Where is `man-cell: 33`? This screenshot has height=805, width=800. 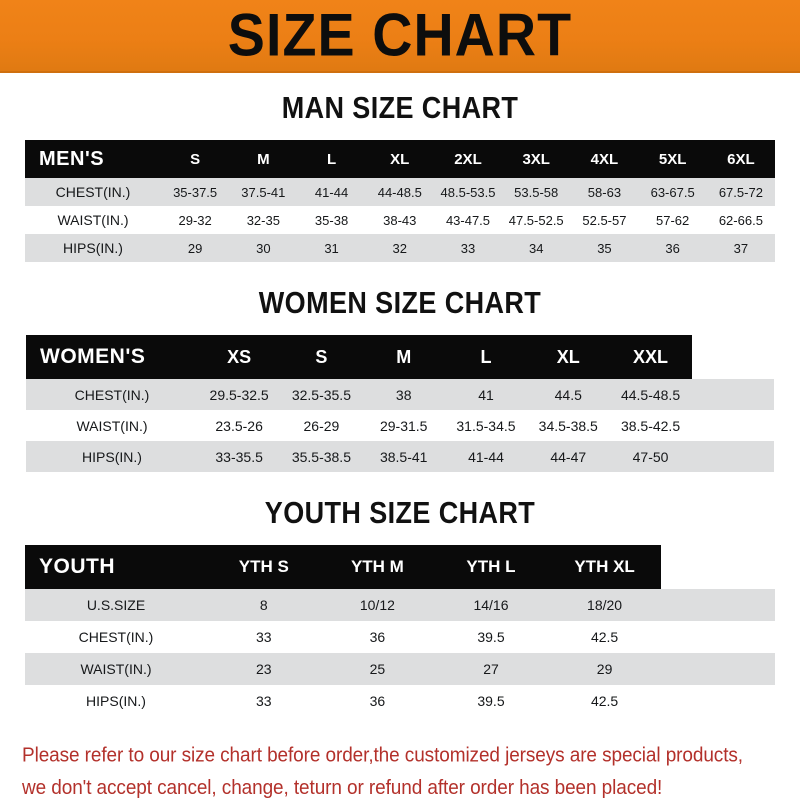
man-cell: 33 is located at coordinates (468, 248).